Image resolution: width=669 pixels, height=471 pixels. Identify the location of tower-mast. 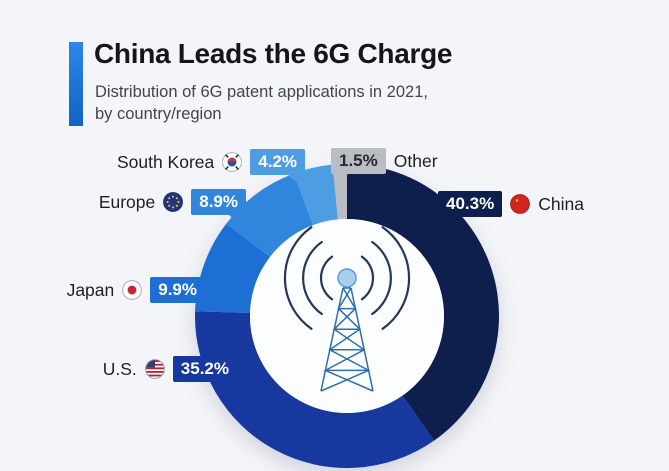
(347, 339).